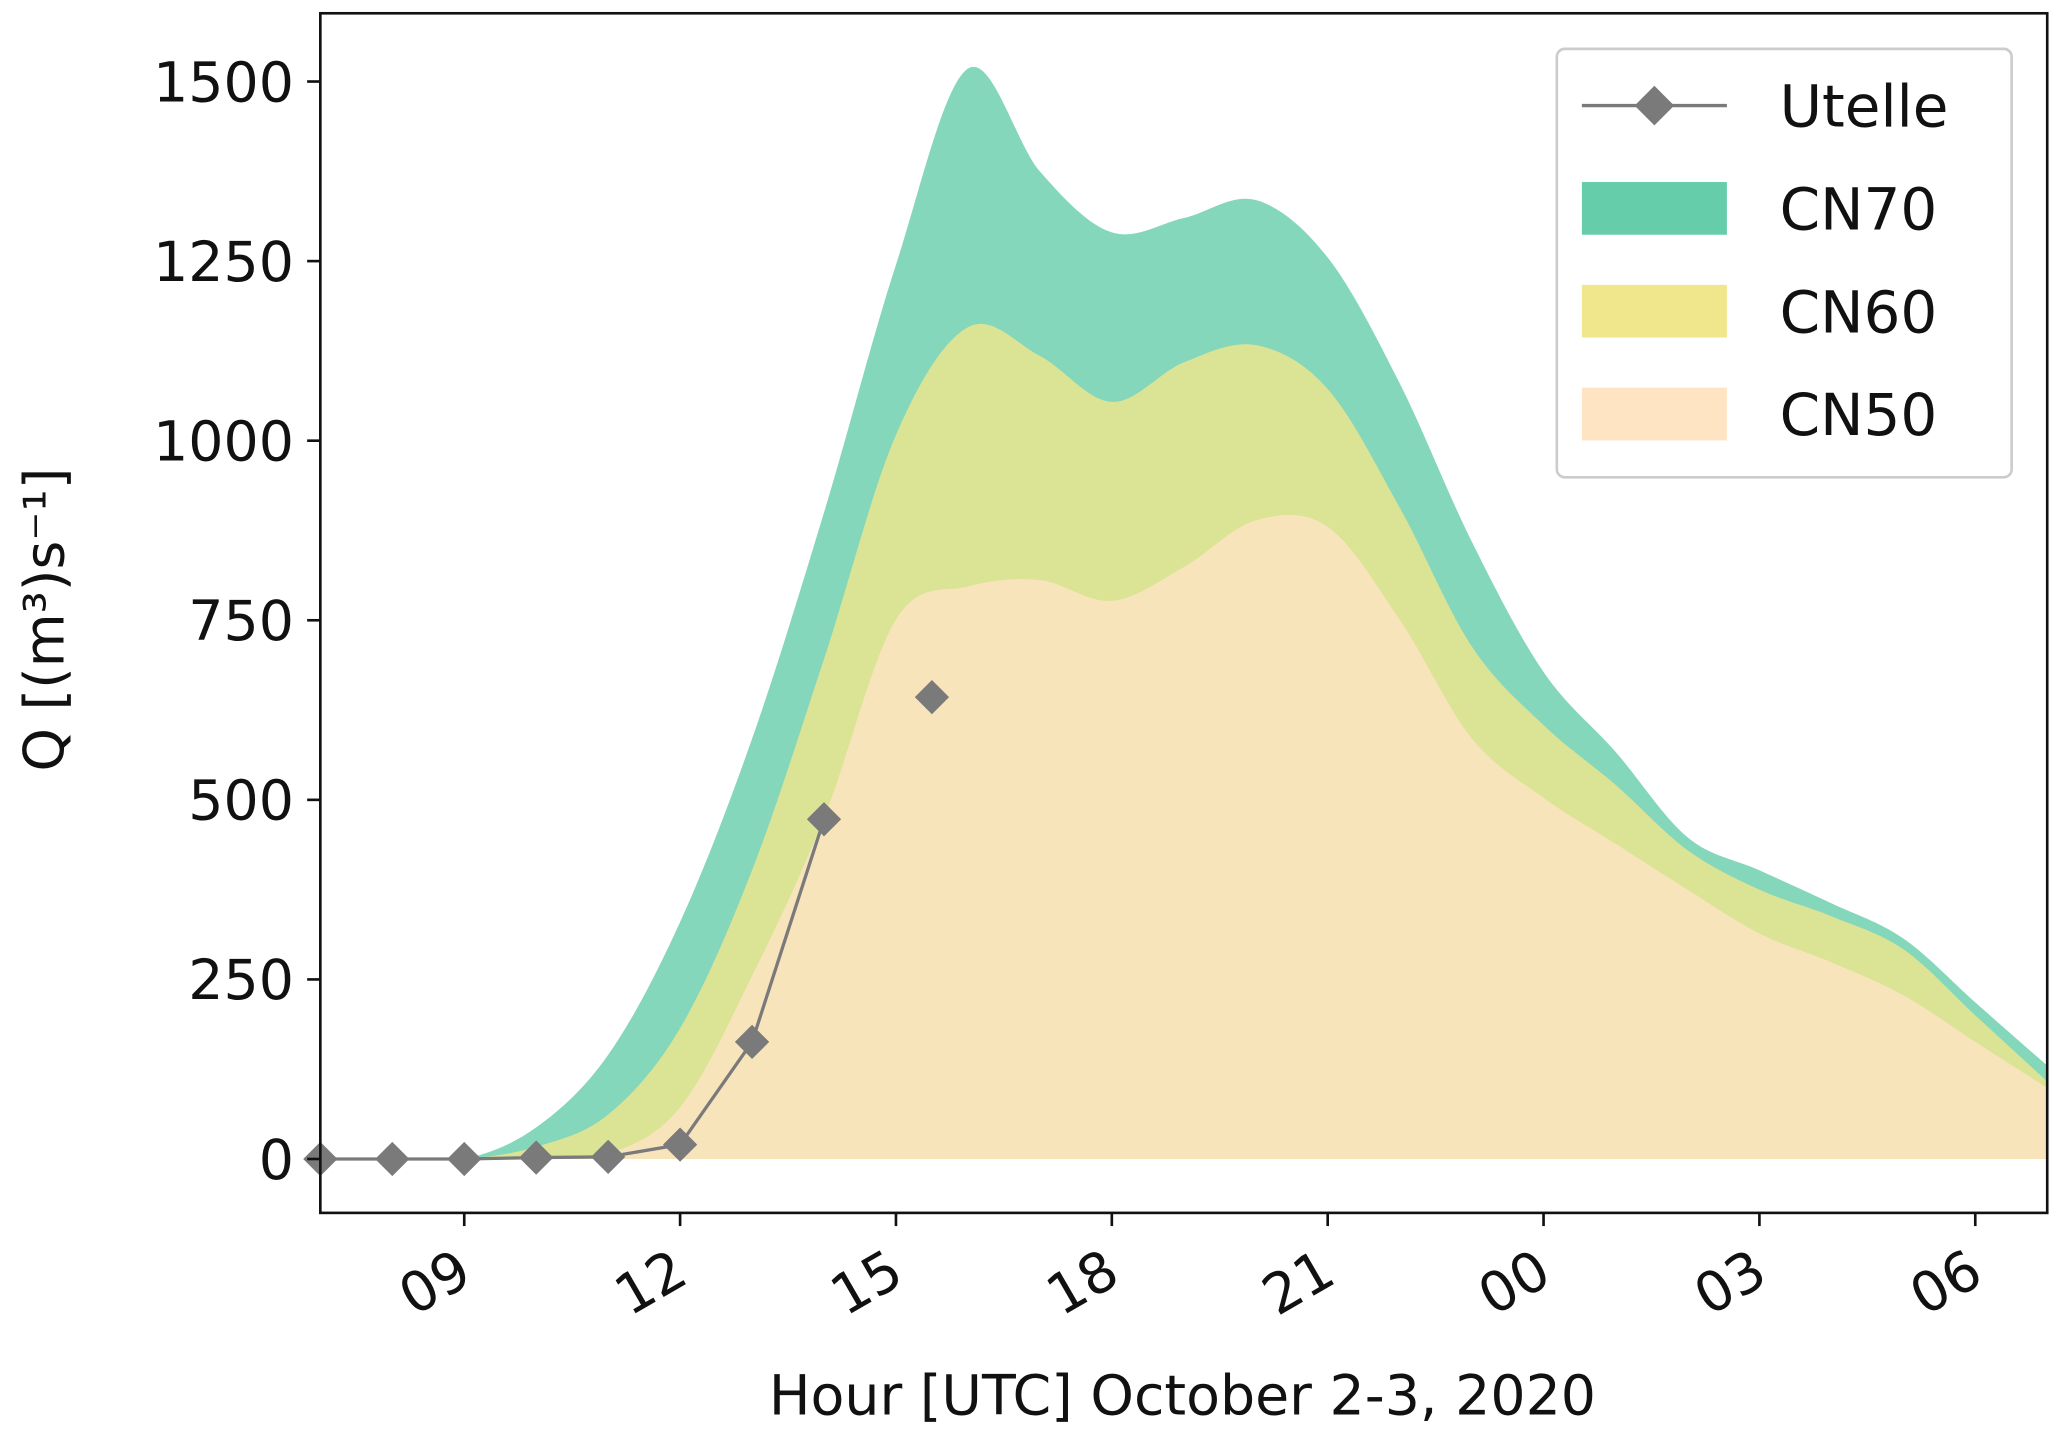  Describe the element at coordinates (1859, 312) in the screenshot. I see `legend-label: CN60` at that location.